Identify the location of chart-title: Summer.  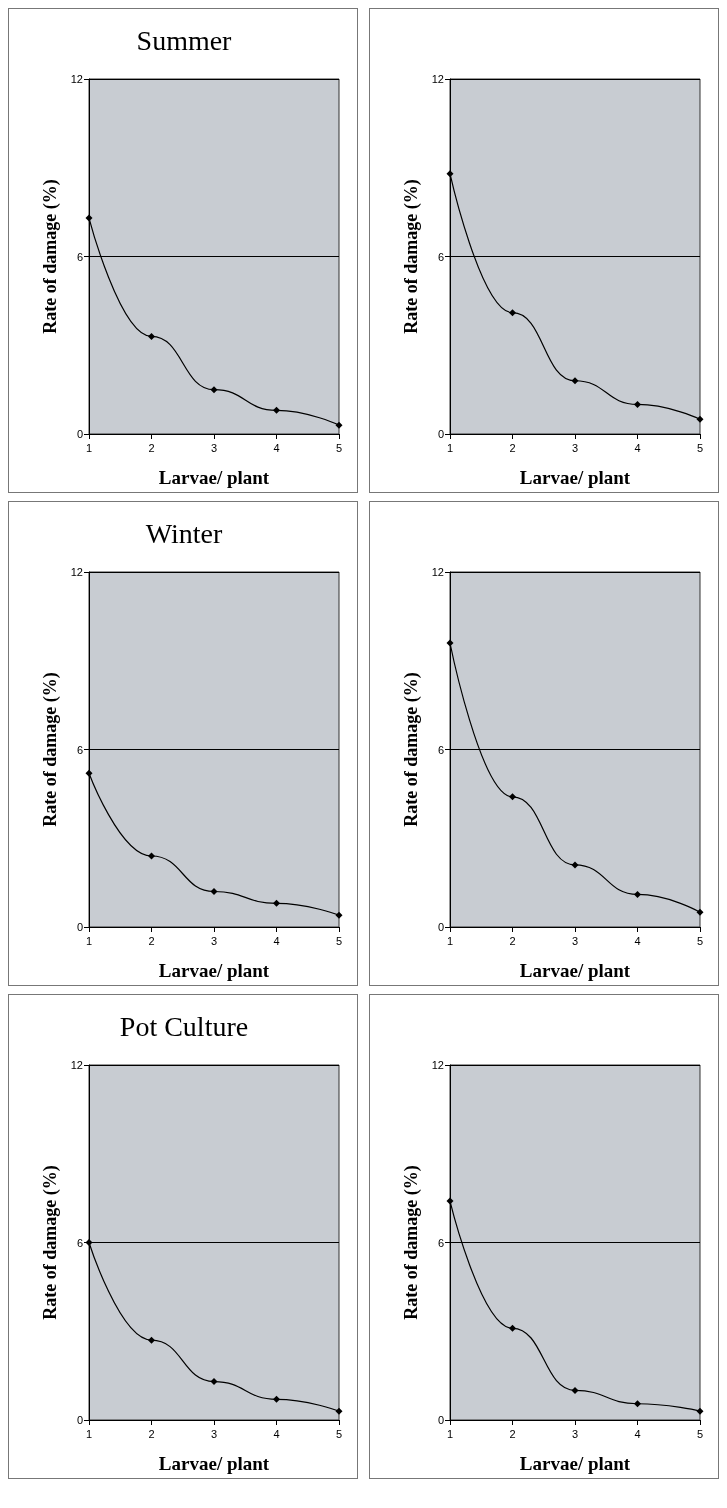
(184, 40).